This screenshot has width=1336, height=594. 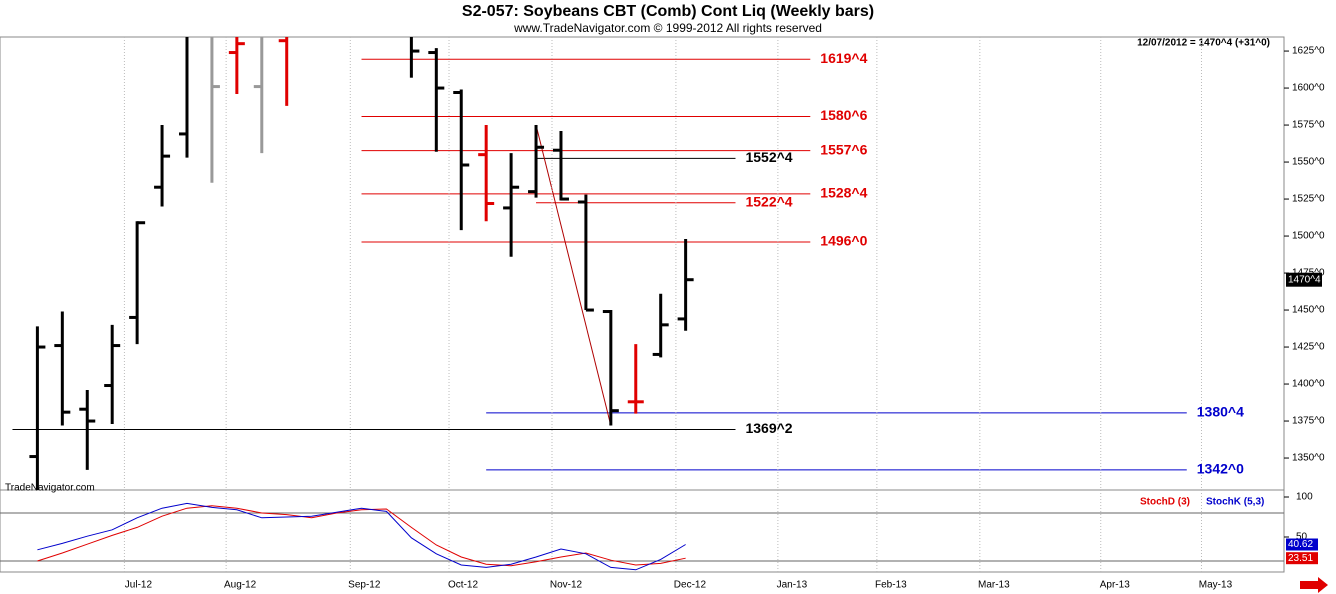 I want to click on x-tick-label: Jul-12, so click(x=139, y=585).